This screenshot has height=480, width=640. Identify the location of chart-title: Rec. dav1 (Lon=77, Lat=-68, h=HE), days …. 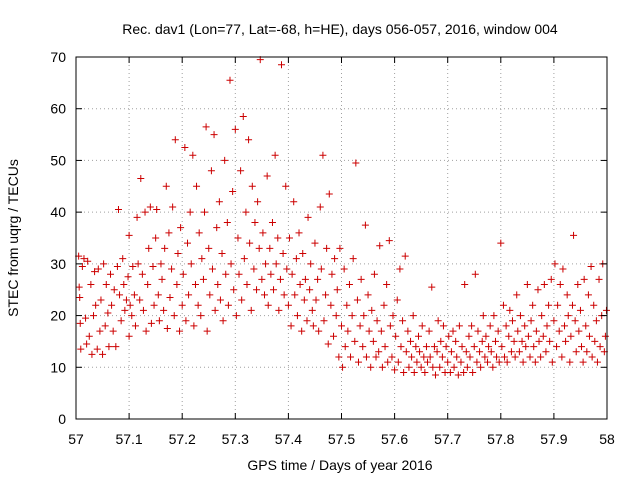
(340, 29).